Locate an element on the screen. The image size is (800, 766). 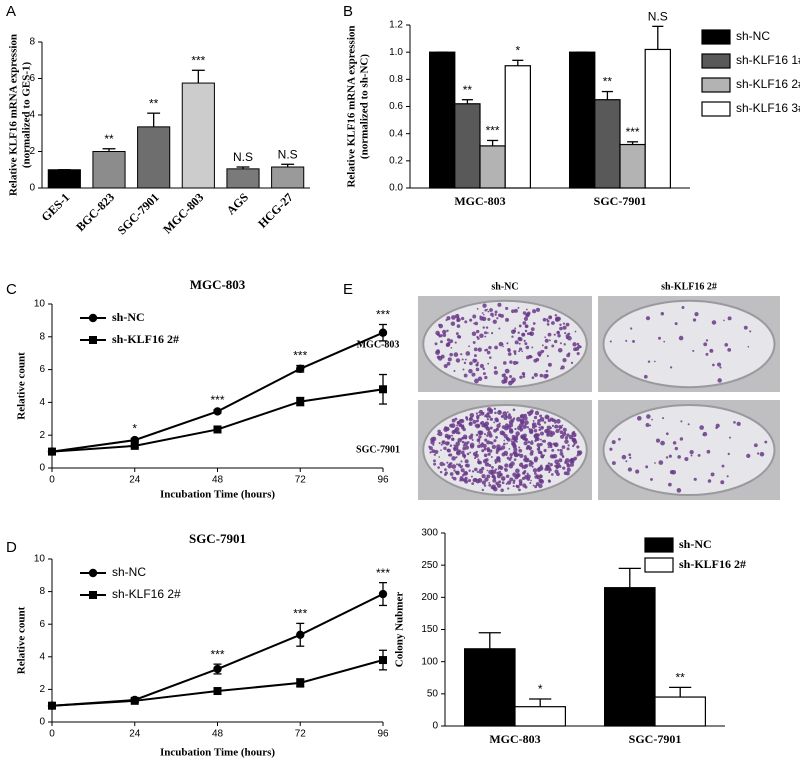
panel-letter: B is located at coordinates (348, 11).